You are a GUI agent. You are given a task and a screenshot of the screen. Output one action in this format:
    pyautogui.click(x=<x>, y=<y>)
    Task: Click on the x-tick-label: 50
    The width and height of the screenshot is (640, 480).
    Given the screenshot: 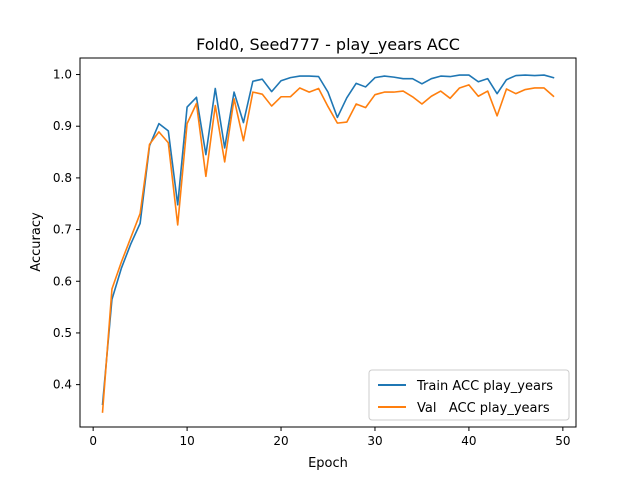 What is the action you would take?
    pyautogui.click(x=562, y=441)
    